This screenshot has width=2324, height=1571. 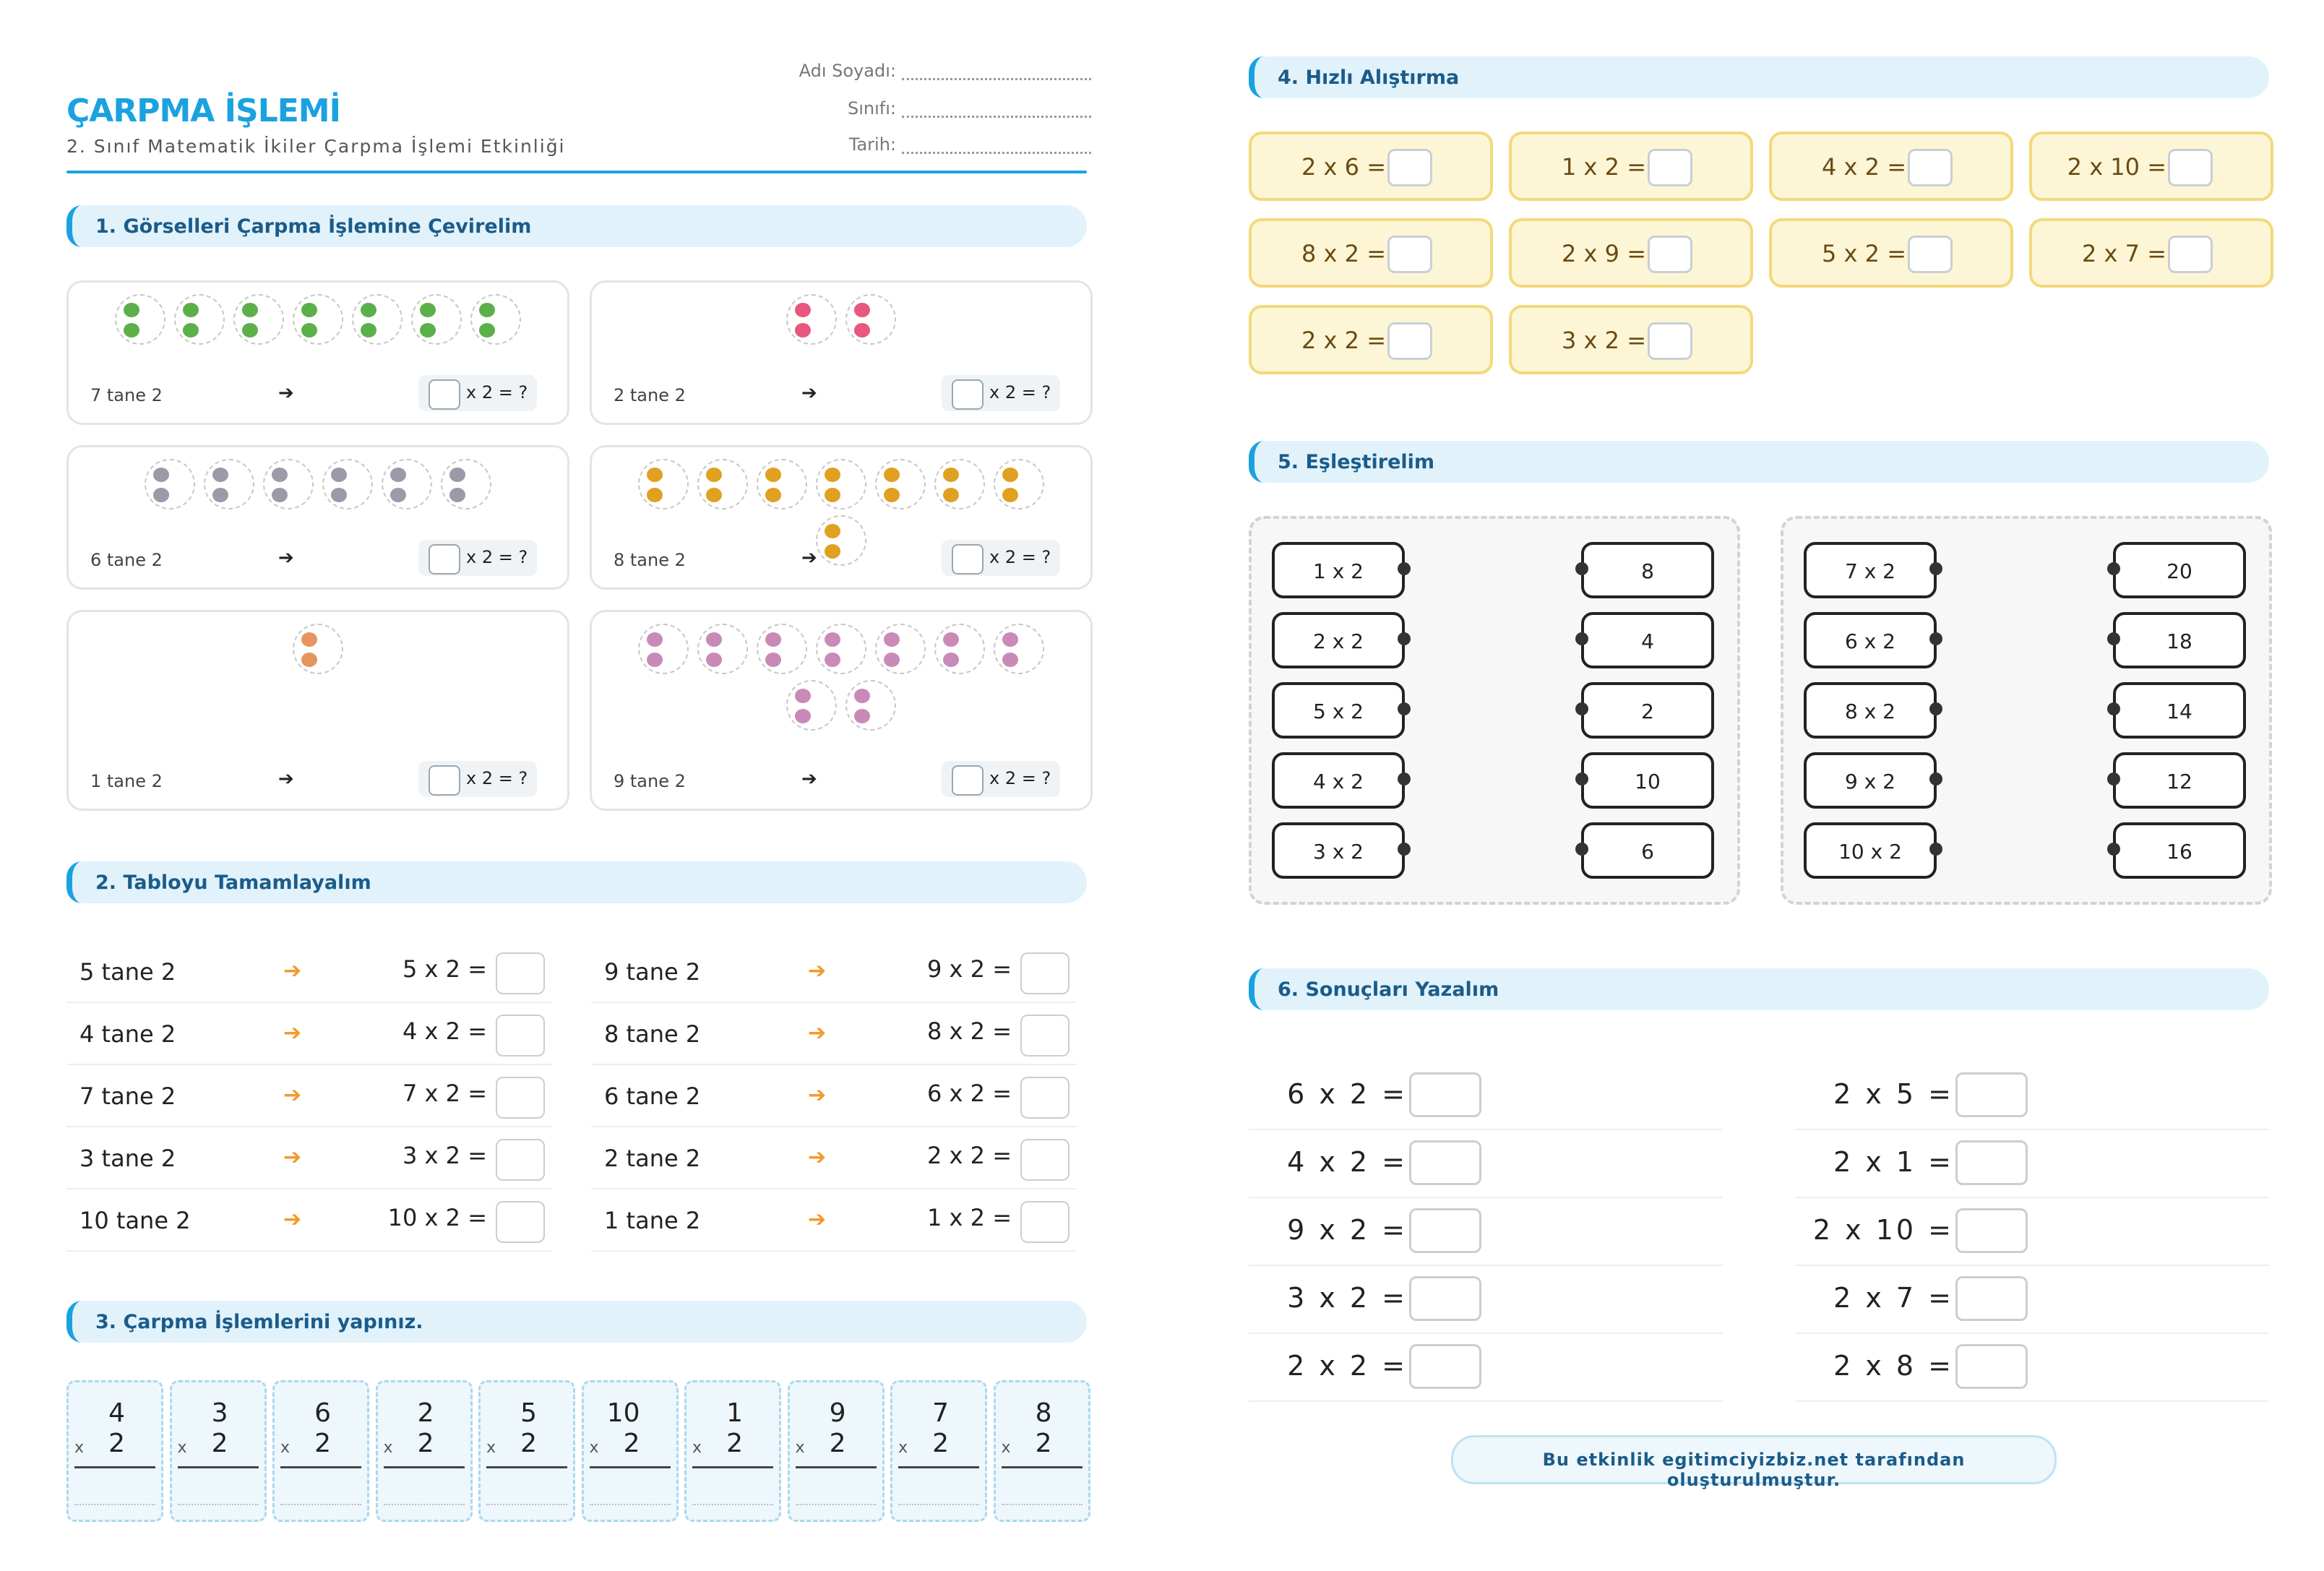 What do you see at coordinates (996, 116) in the screenshot?
I see `class-field` at bounding box center [996, 116].